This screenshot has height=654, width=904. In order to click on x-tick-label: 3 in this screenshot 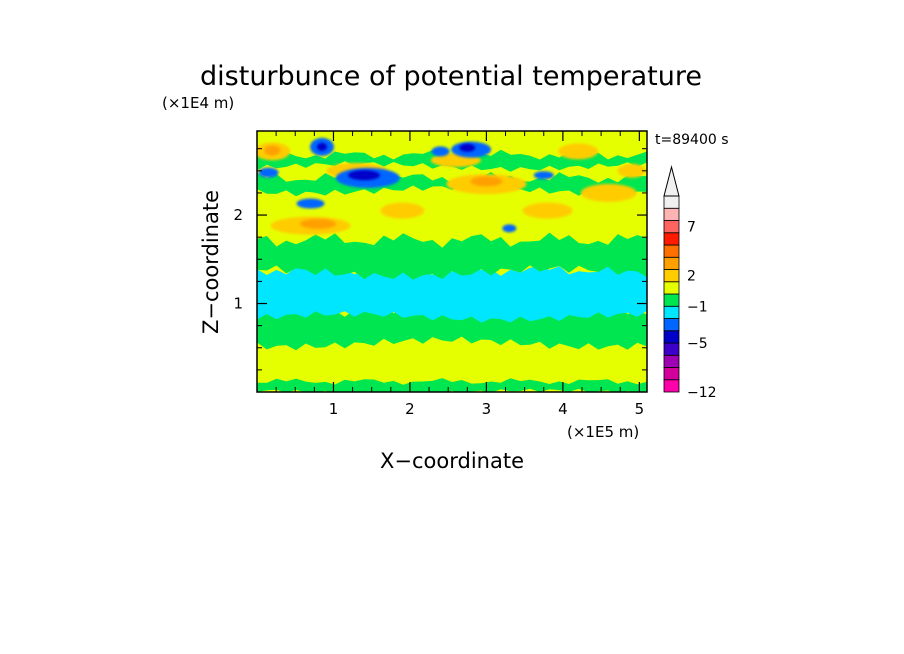, I will do `click(487, 409)`.